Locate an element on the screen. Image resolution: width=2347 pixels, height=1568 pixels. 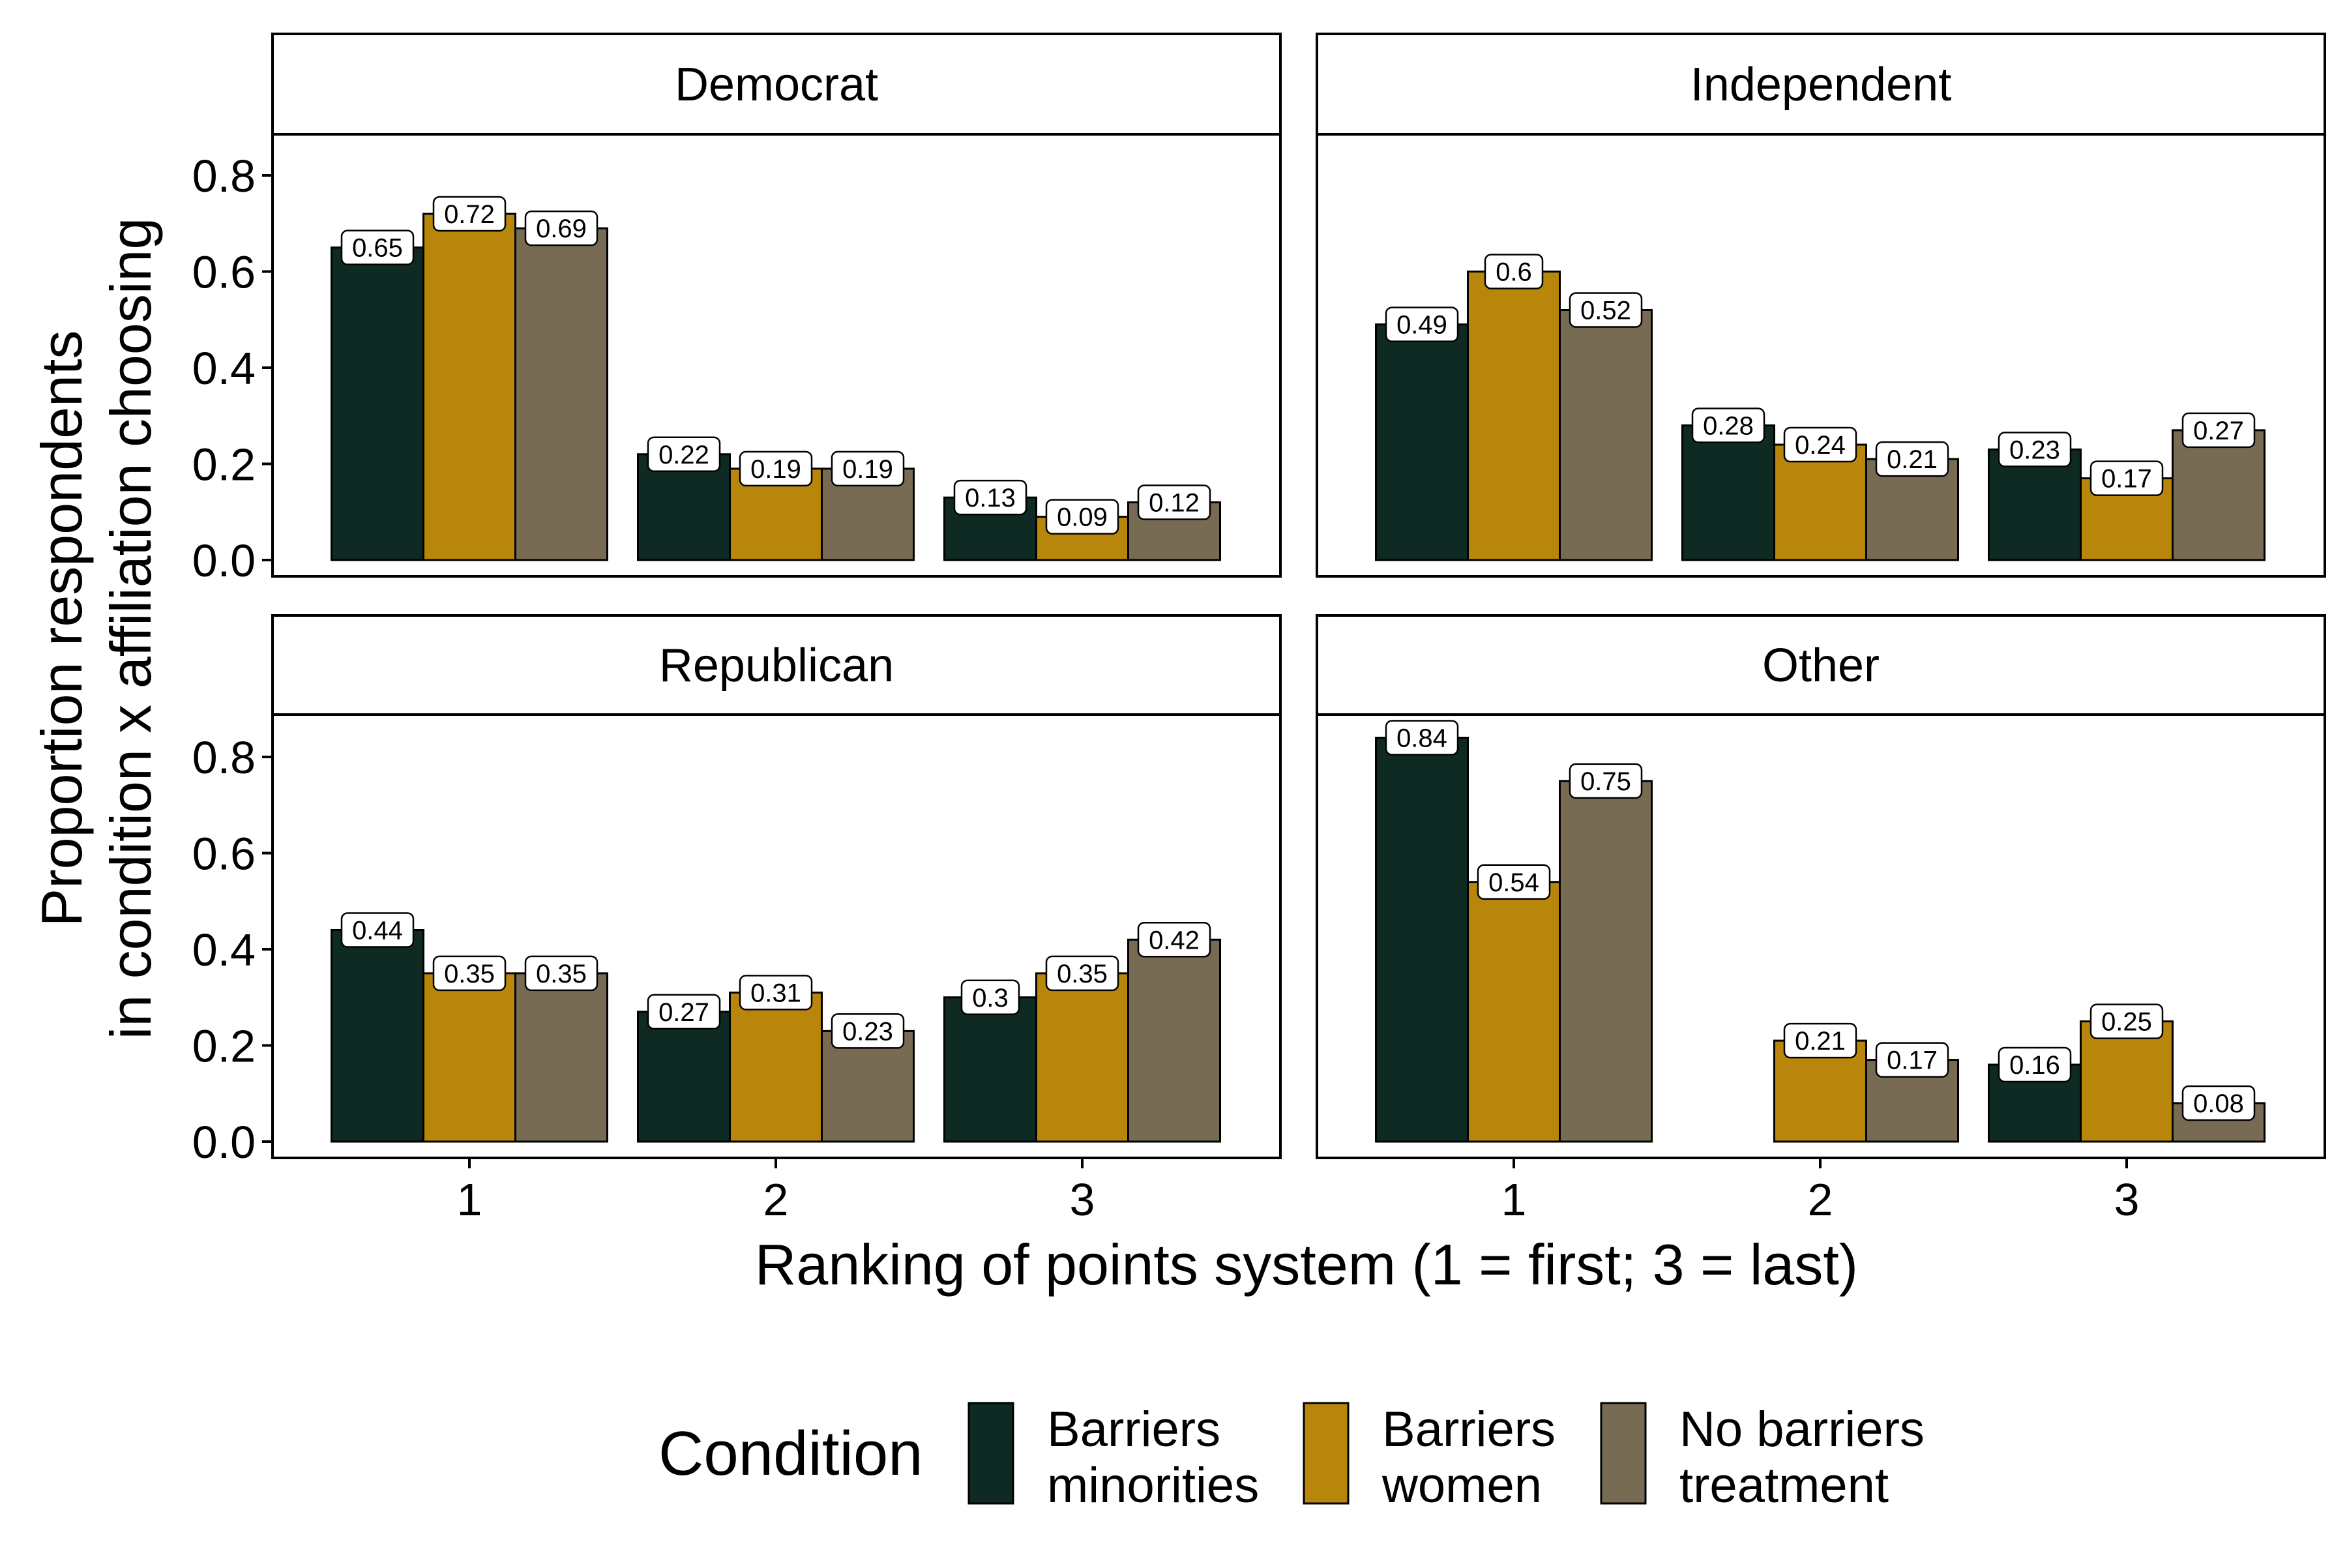
data-label: 0.42 is located at coordinates (1174, 940).